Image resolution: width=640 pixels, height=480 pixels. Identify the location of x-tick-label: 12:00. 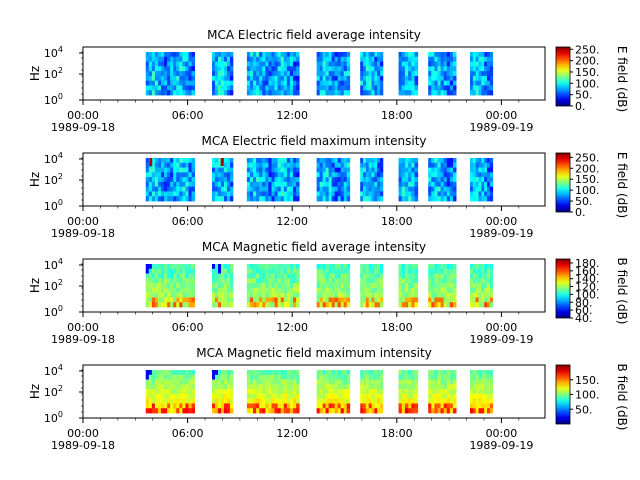
(292, 433).